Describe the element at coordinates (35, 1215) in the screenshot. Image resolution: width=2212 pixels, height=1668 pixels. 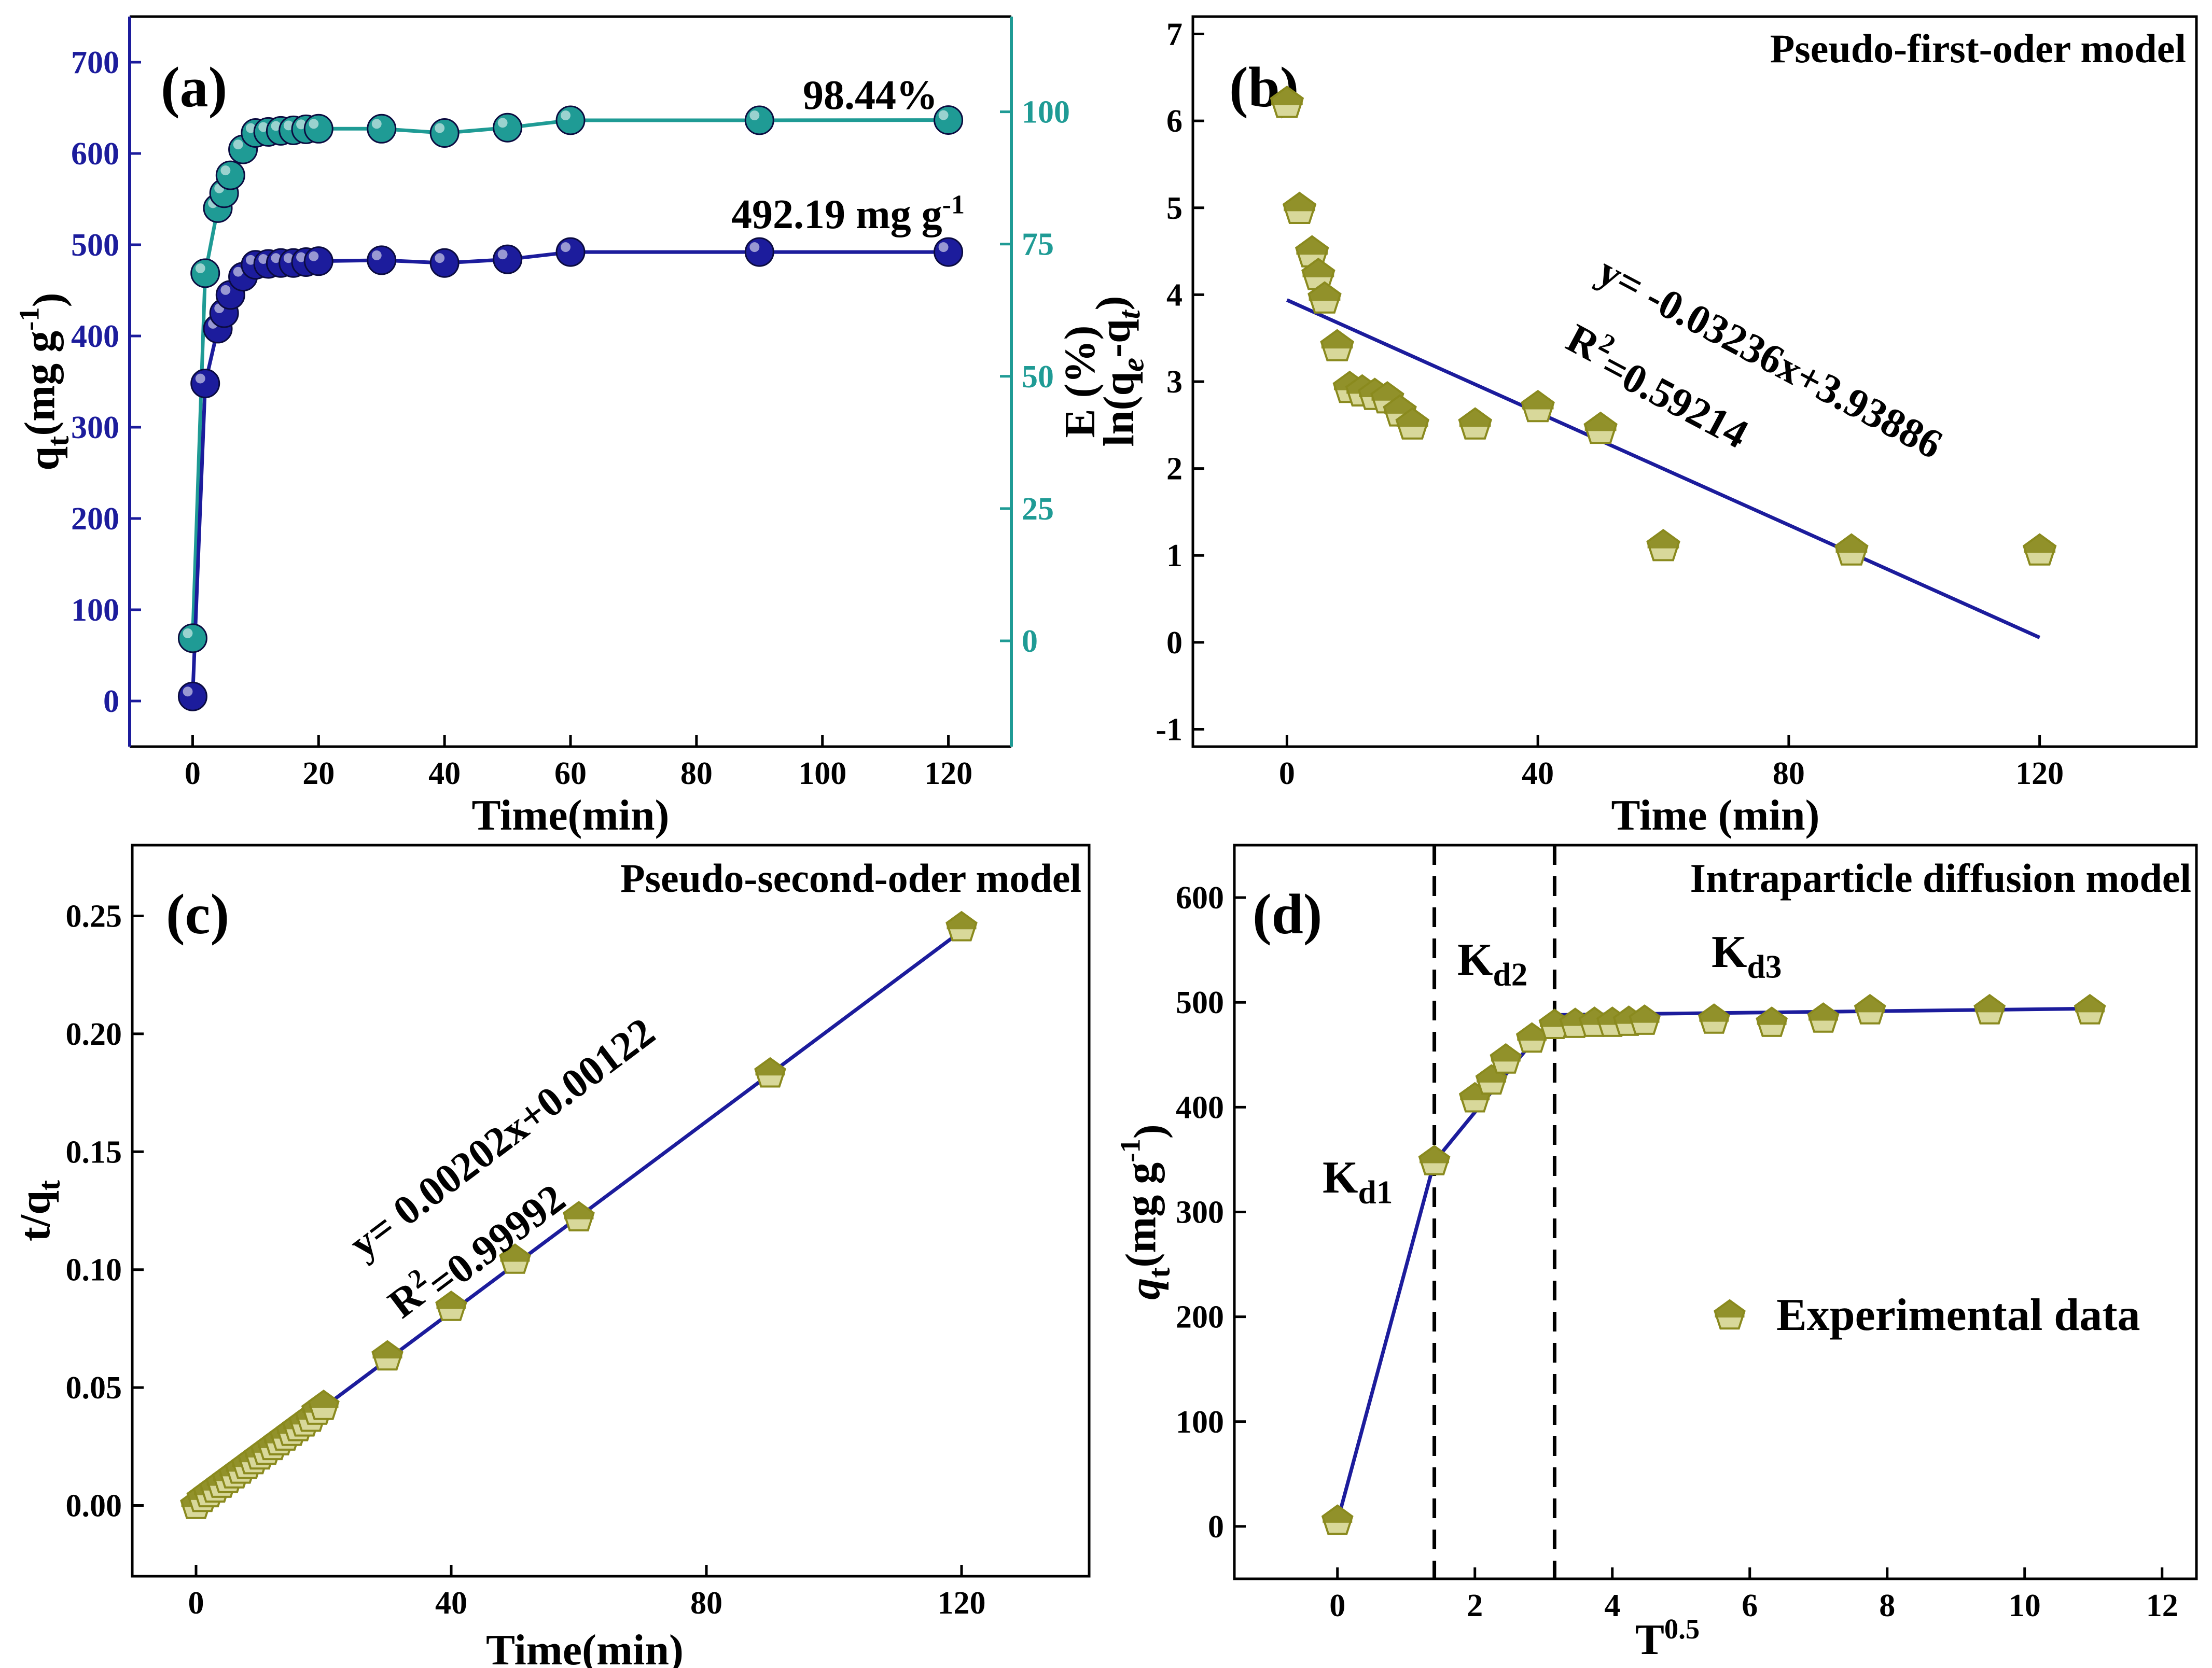
I see `y-axis-label-part: t/q` at that location.